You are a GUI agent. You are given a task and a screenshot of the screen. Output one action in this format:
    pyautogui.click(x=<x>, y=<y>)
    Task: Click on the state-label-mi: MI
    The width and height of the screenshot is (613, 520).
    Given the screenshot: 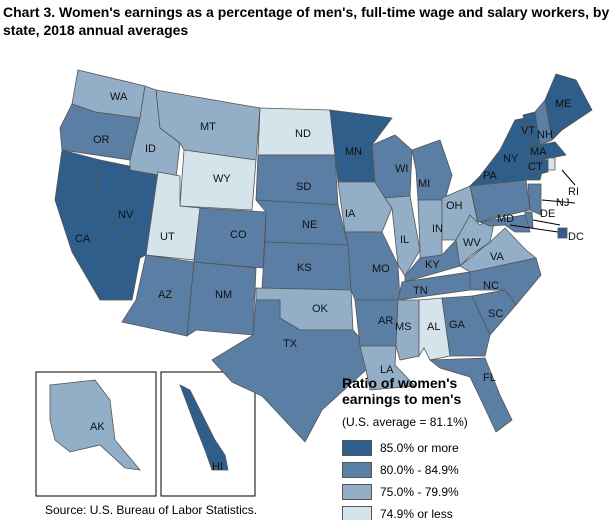 What is the action you would take?
    pyautogui.click(x=424, y=184)
    